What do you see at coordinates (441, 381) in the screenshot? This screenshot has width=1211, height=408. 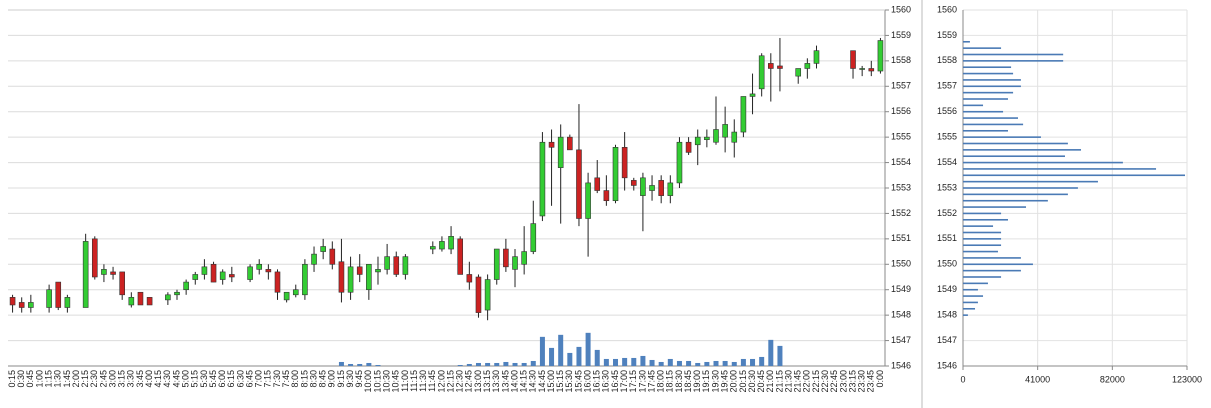 I see `x-tick-label: 12:00` at bounding box center [441, 381].